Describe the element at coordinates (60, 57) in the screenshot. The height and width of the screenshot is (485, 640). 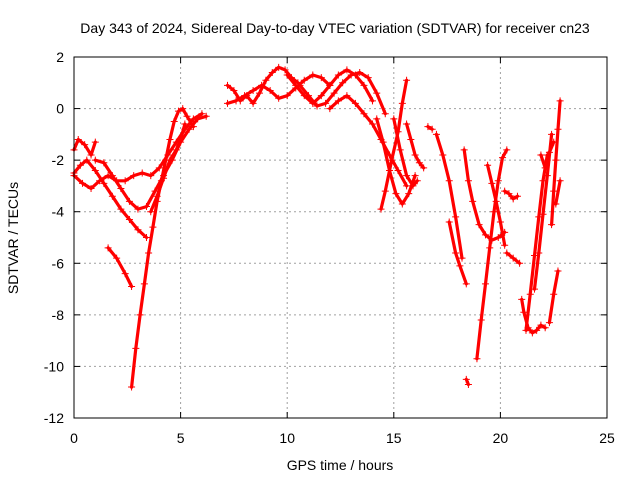
I see `y-tick-label: 2` at that location.